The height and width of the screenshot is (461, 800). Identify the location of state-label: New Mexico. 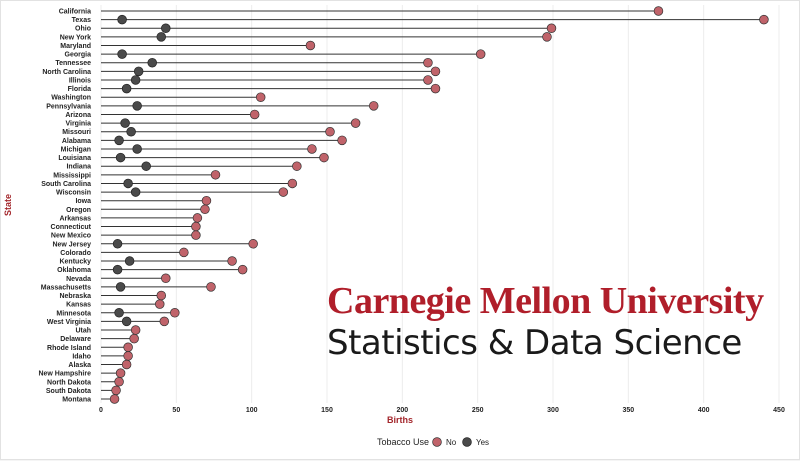
(71, 236).